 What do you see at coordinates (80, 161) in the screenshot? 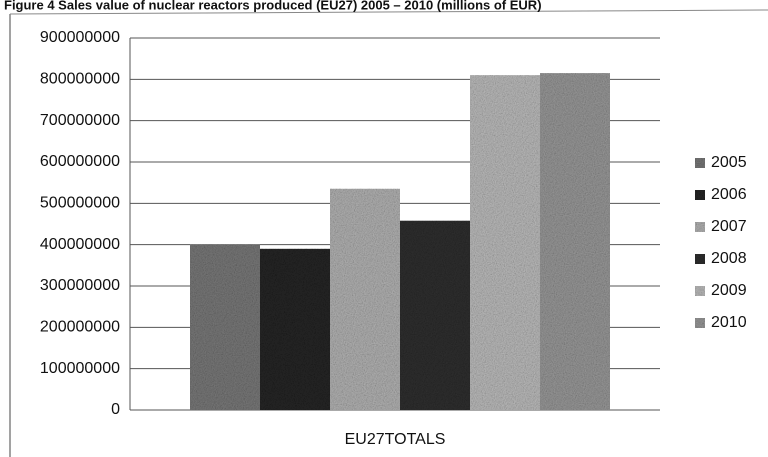
I see `y-tick-label: 600000000` at bounding box center [80, 161].